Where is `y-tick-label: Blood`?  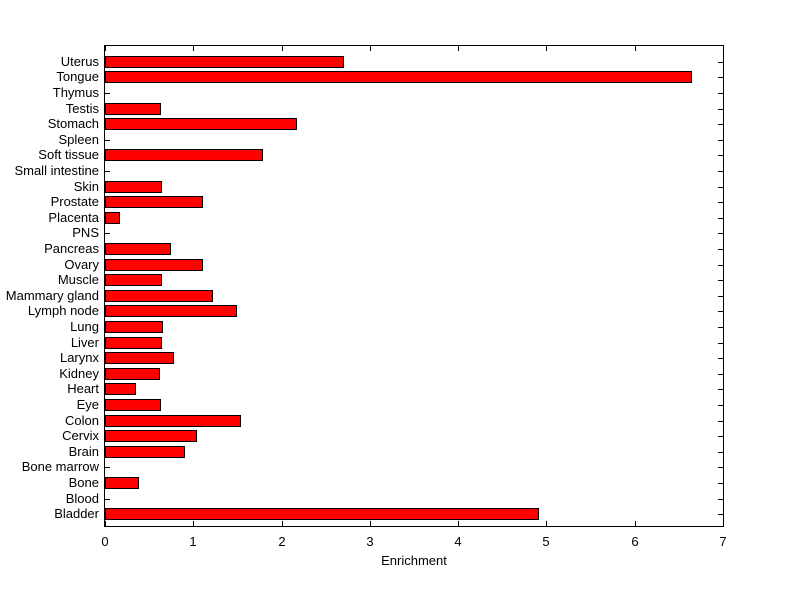 y-tick-label: Blood is located at coordinates (82, 498).